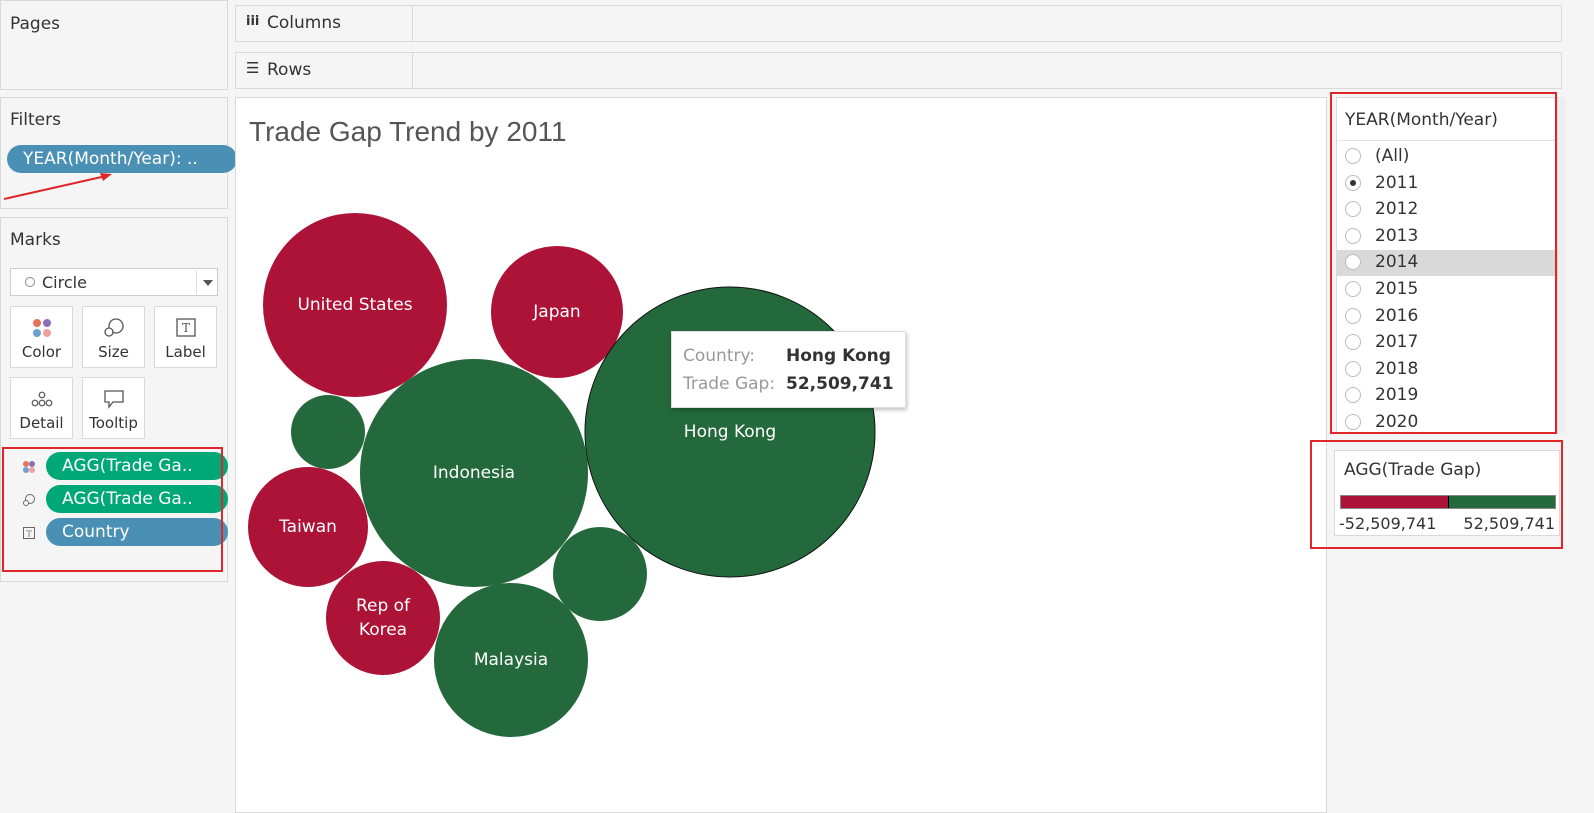 Image resolution: width=1594 pixels, height=813 pixels. Describe the element at coordinates (1448, 396) in the screenshot. I see `year-option-2019: 2019` at that location.